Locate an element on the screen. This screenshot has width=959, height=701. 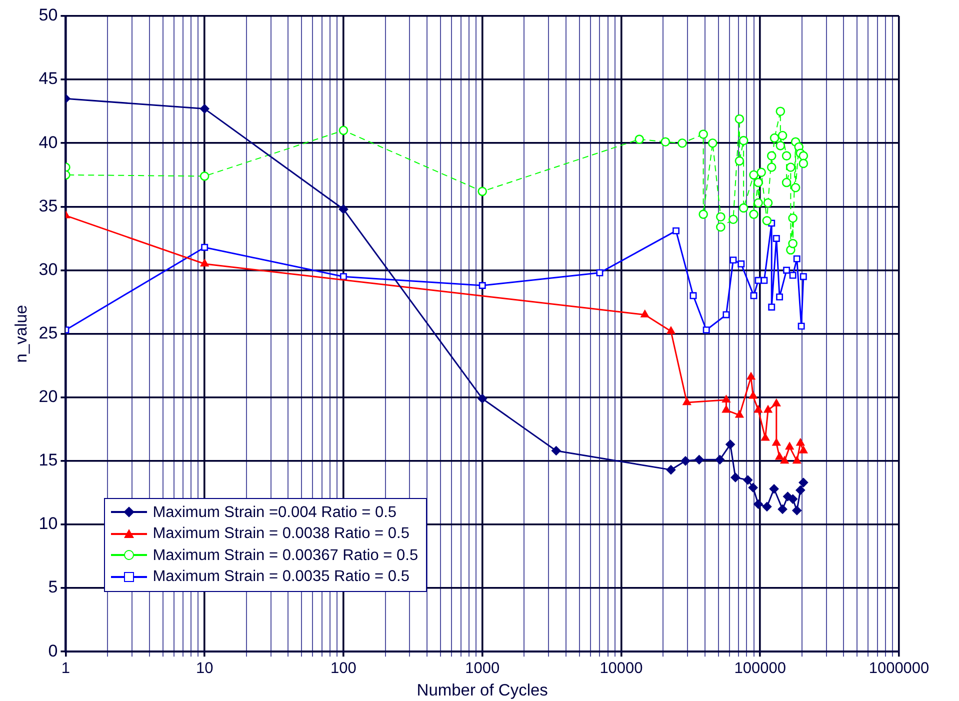
legend-label: Maximum Strain = 0.00367 Ratio = 0.5 is located at coordinates (285, 556).